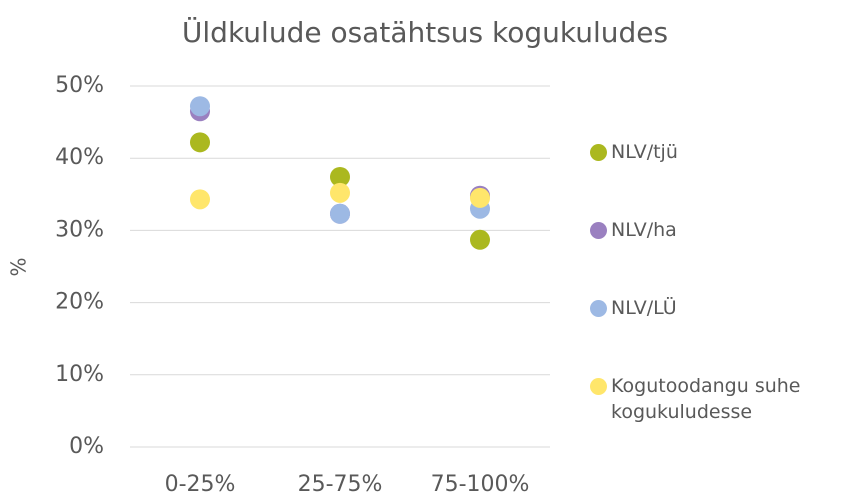  What do you see at coordinates (720, 308) in the screenshot?
I see `legend-item: NLV/LÜ` at bounding box center [720, 308].